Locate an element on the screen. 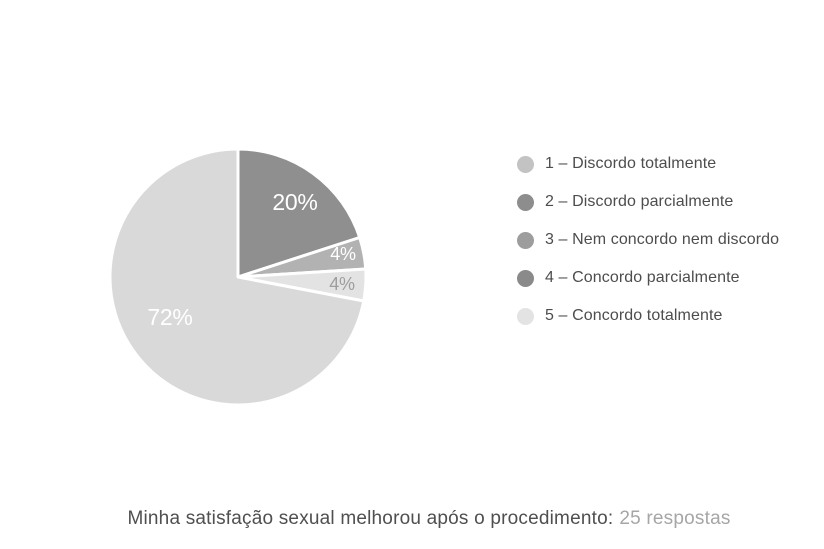 This screenshot has height=549, width=824. legend-item-2: 2 – Discordo parcialmente is located at coordinates (625, 202).